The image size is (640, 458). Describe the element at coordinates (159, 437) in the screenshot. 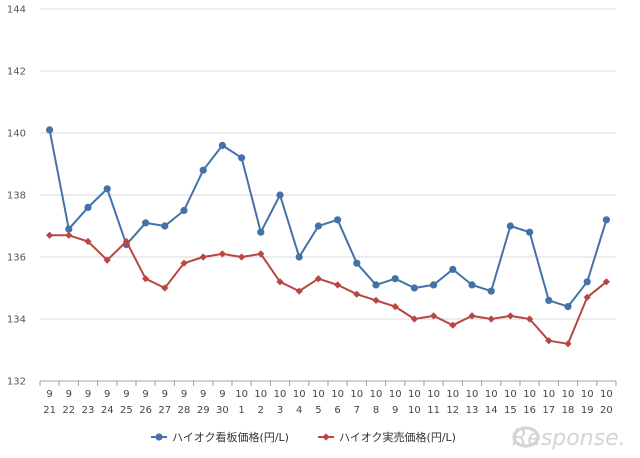

I see `legend-swatch-marker` at that location.